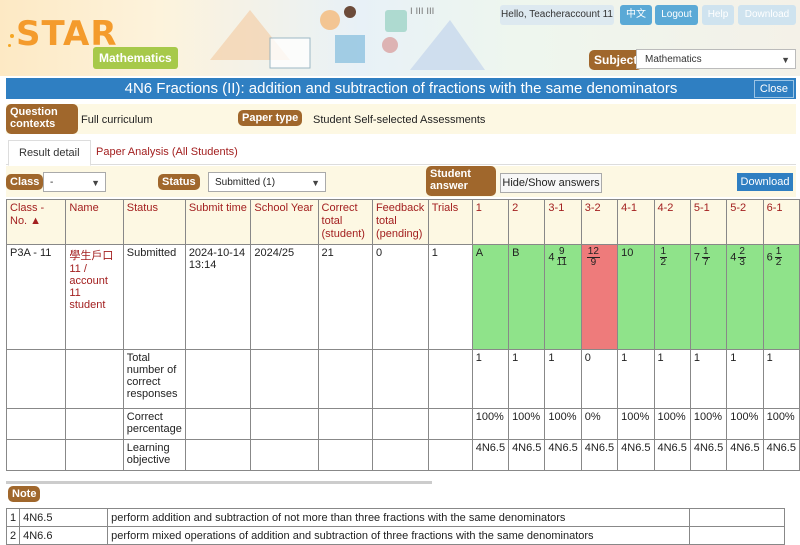 This screenshot has width=800, height=545. Describe the element at coordinates (284, 222) in the screenshot. I see `header-school-year: School Year` at that location.